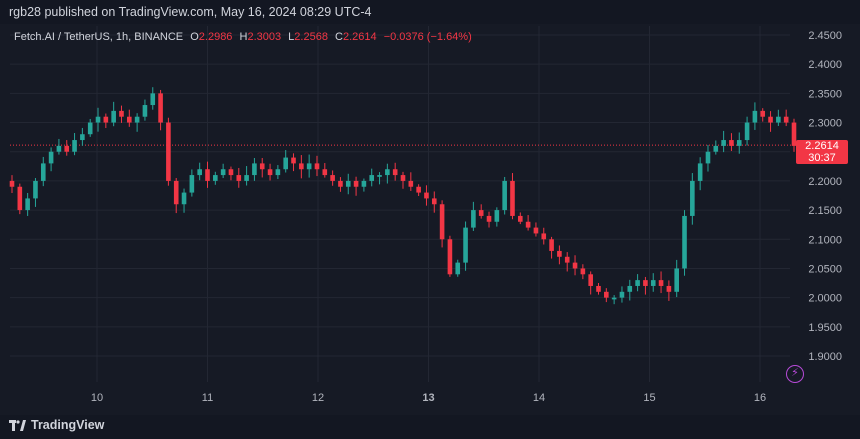 The image size is (860, 439). I want to click on y-tick-label: 2.0500, so click(825, 269).